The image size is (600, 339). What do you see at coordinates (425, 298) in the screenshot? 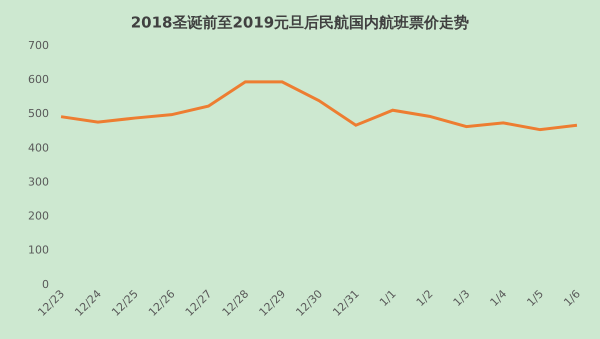
I see `x-tick-label: 1/2` at bounding box center [425, 298].